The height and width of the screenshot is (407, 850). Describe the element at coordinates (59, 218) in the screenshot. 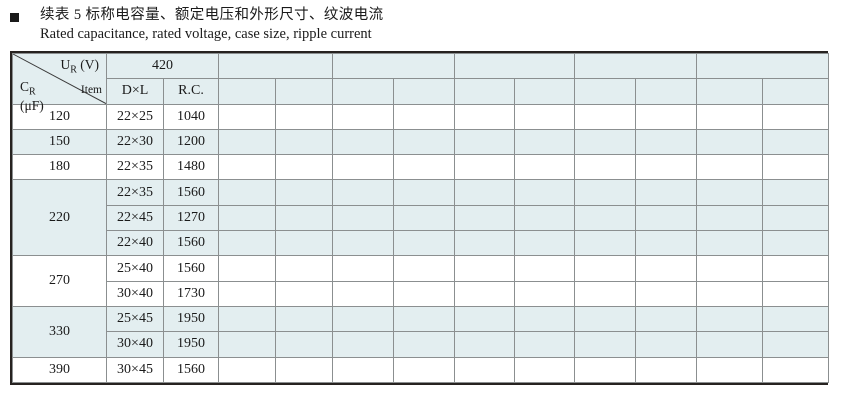

I see `cell-capacitance-220: 220` at that location.